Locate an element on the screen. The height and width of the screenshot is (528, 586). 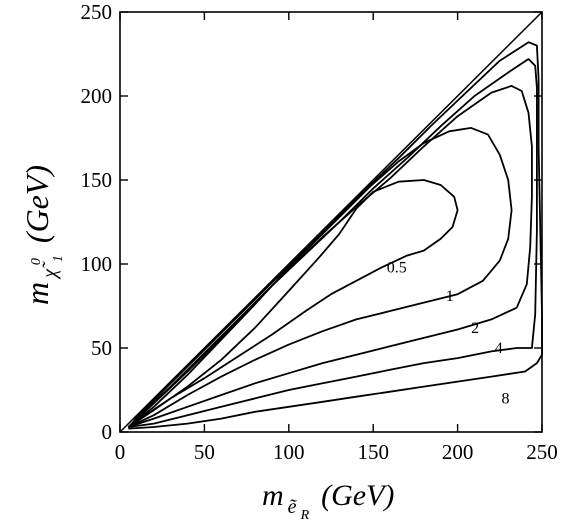
x-axis-title: m ẽ R (GeV) is located at coordinates (328, 501).